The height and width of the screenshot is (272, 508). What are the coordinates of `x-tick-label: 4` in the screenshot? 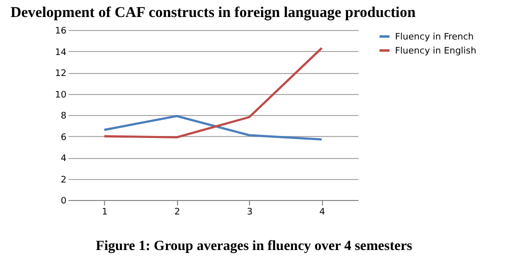 It's located at (322, 213).